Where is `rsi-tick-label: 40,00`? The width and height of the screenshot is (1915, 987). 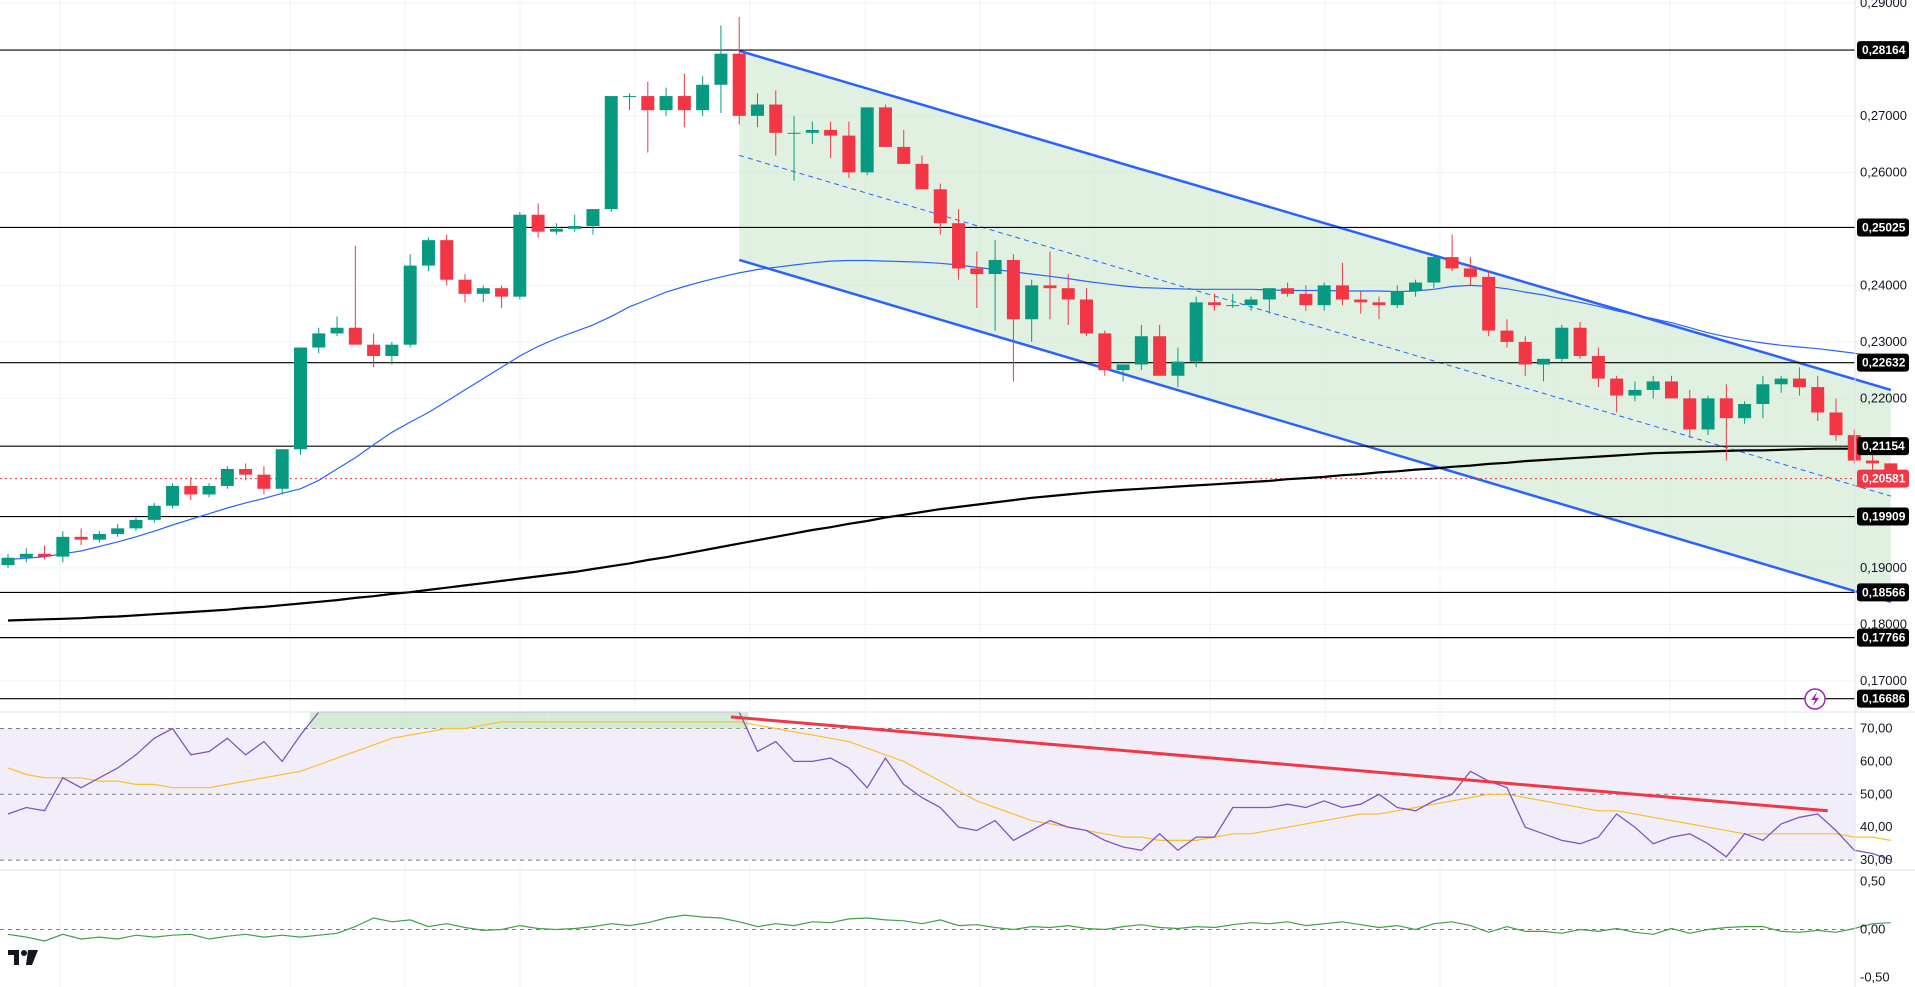
rsi-tick-label: 40,00 is located at coordinates (1876, 826).